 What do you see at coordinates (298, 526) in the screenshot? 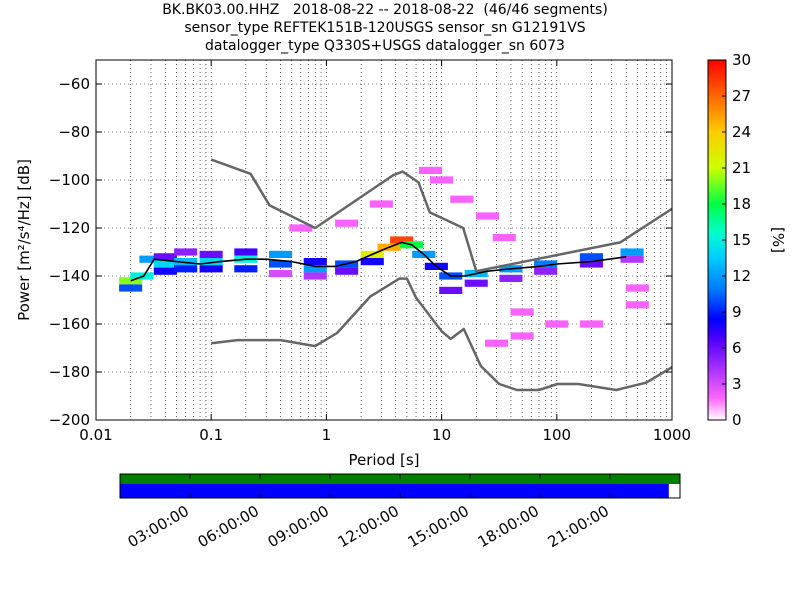
I see `timeline-tick-label: 09:00:00` at bounding box center [298, 526].